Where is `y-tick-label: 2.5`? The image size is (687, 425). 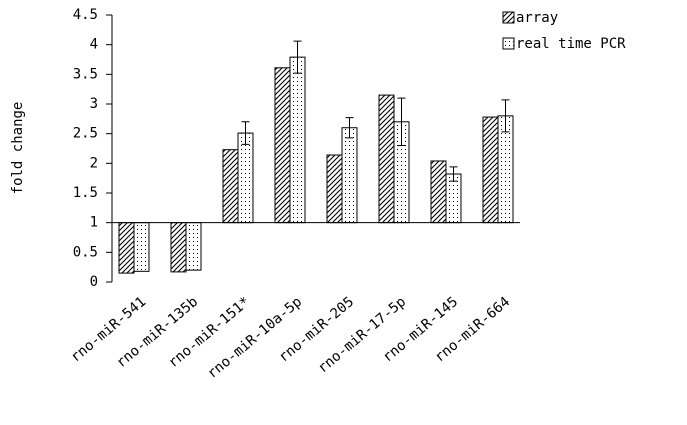
y-tick-label: 2.5 is located at coordinates (85, 134).